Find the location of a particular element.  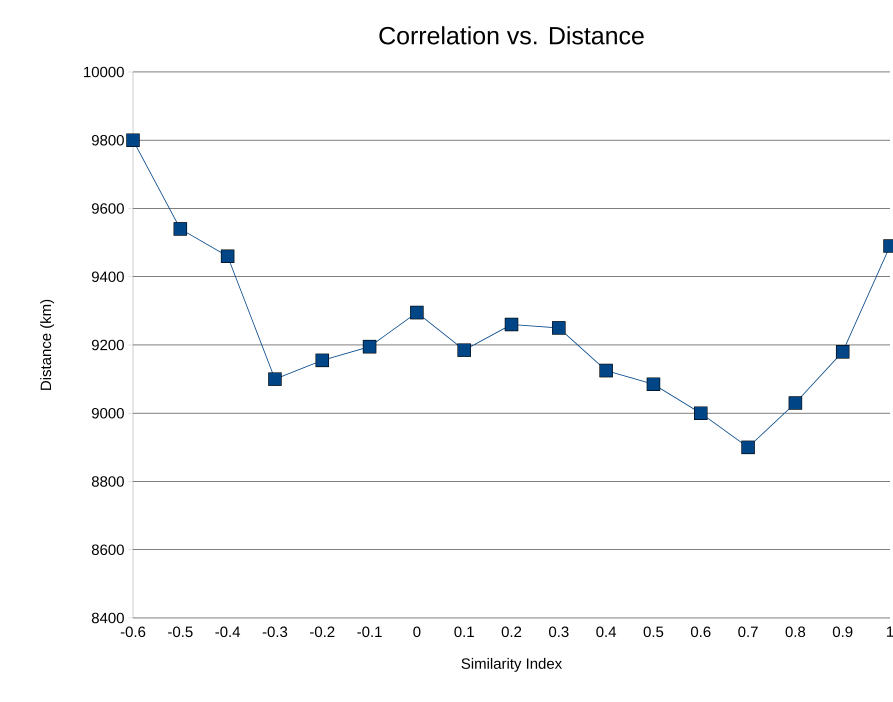

y-tick-label: 8600 is located at coordinates (108, 550).